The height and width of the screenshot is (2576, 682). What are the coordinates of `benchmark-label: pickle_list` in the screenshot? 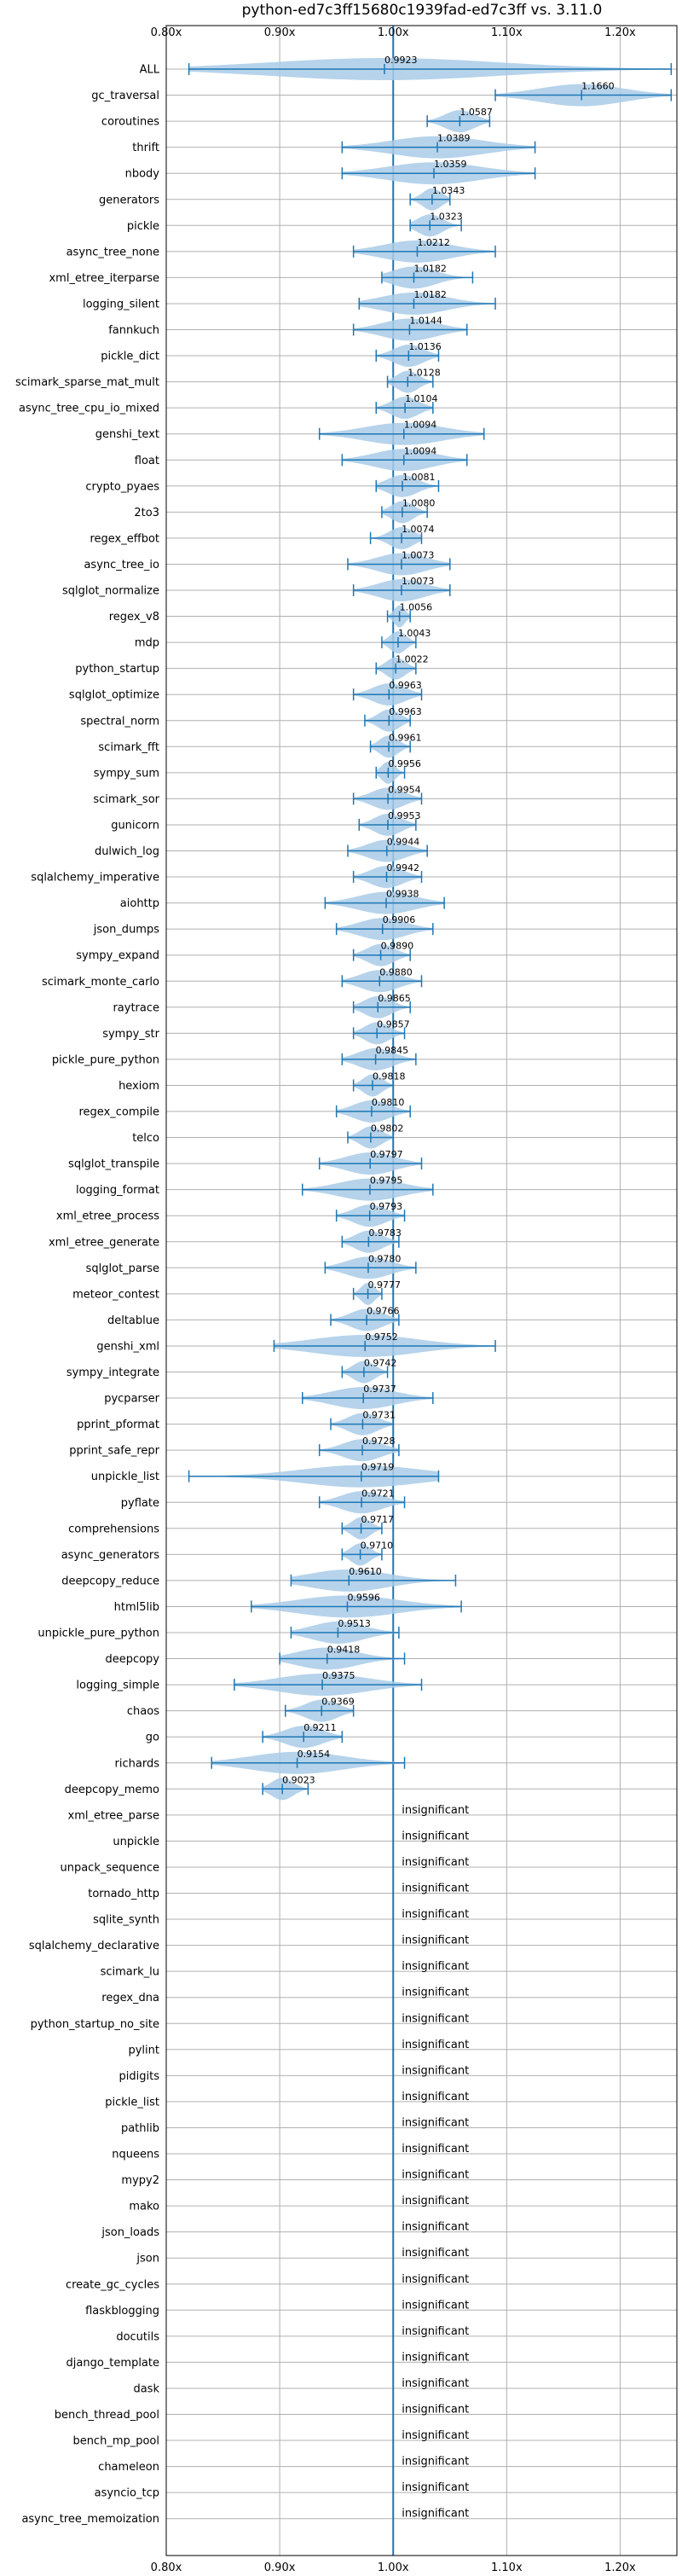 It's located at (132, 2102).